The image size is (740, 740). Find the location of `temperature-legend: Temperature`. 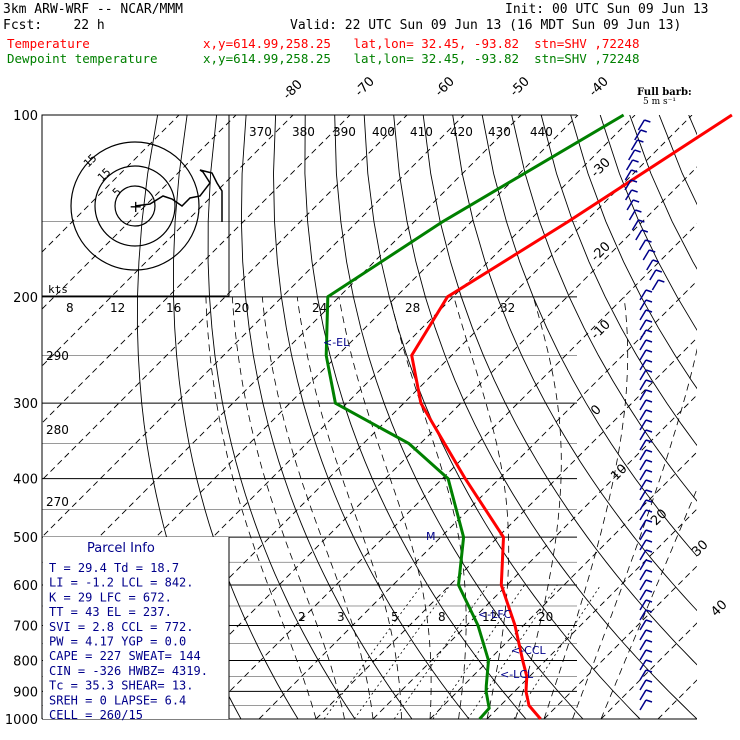

temperature-legend: Temperature is located at coordinates (48, 43).